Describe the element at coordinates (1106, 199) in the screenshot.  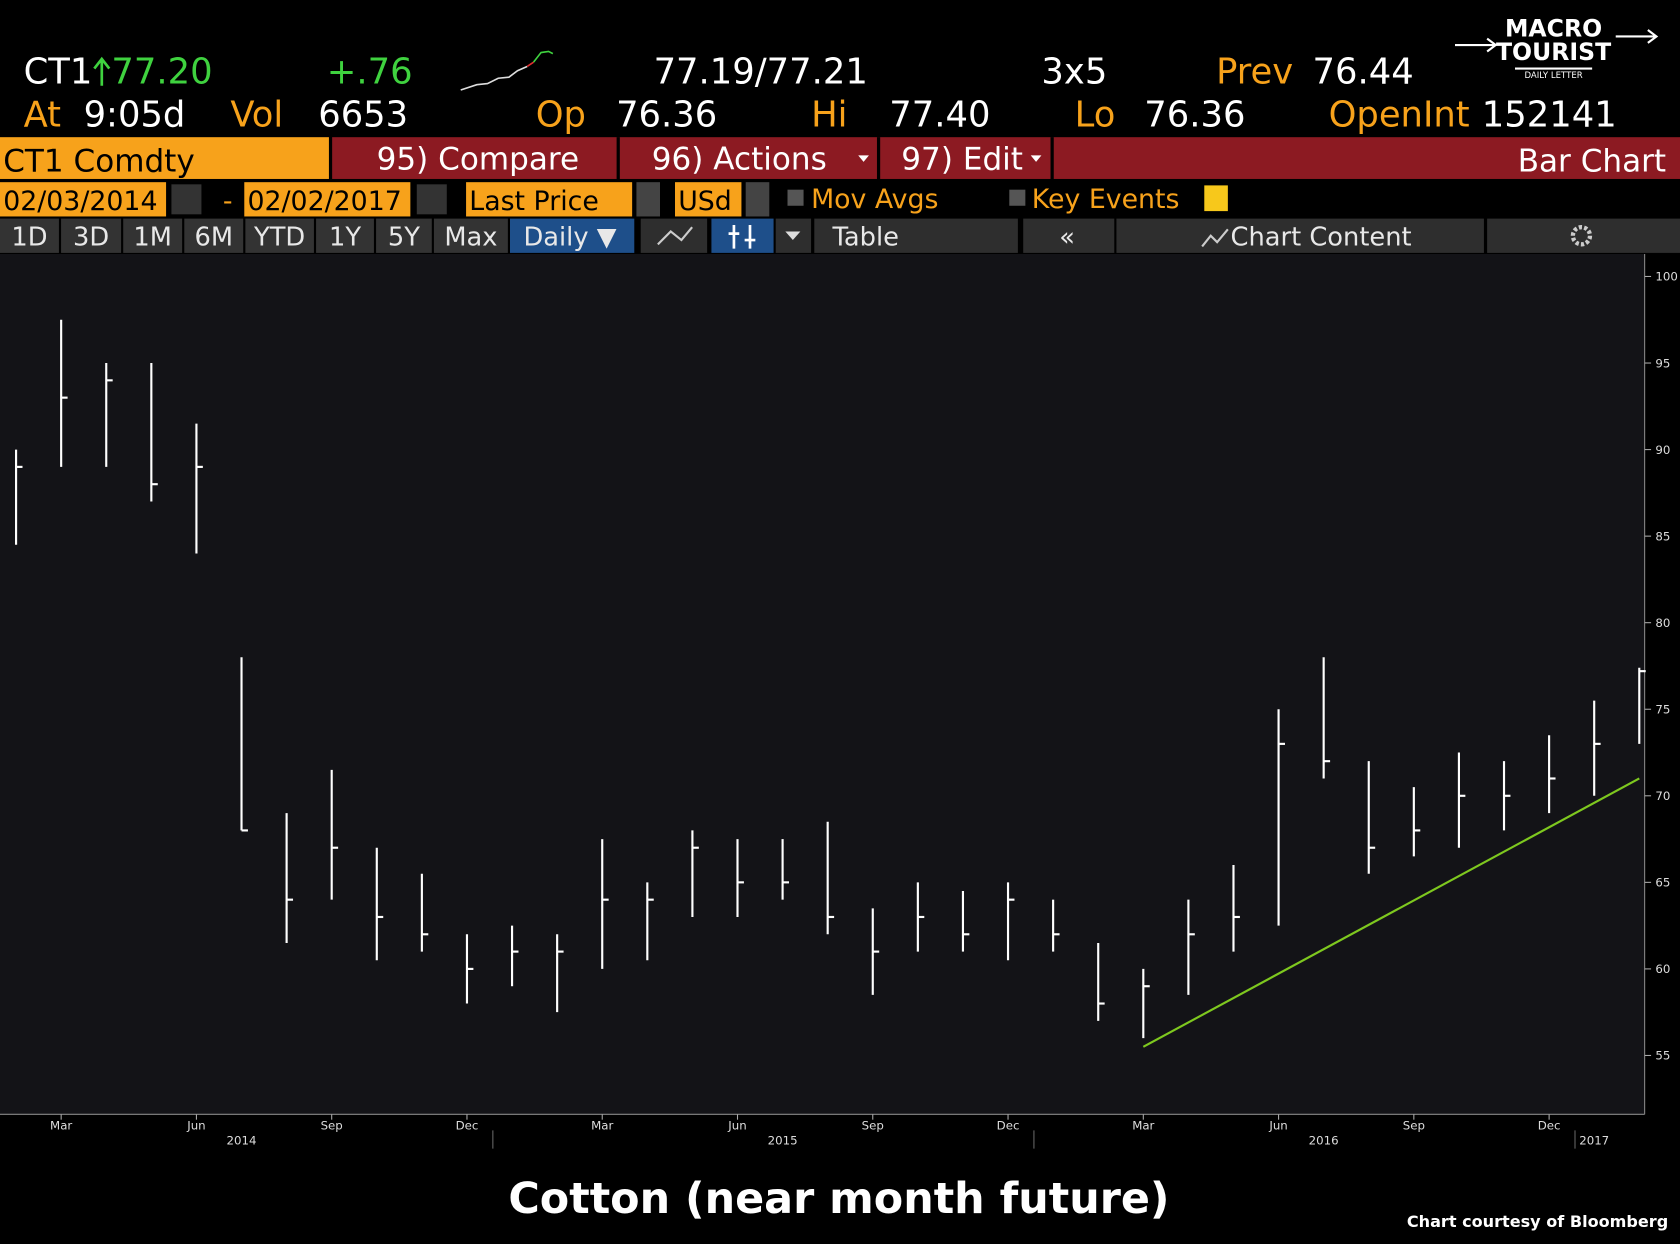
I see `key-events: Key Events` at that location.